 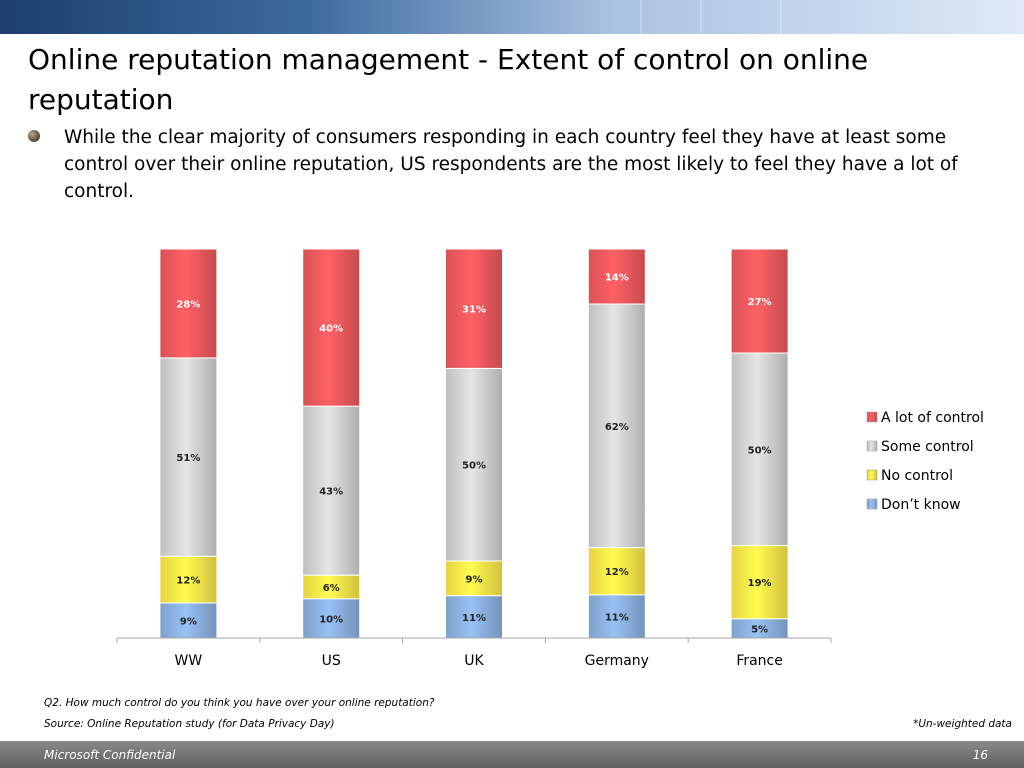 What do you see at coordinates (512, 17) in the screenshot?
I see `header-banner` at bounding box center [512, 17].